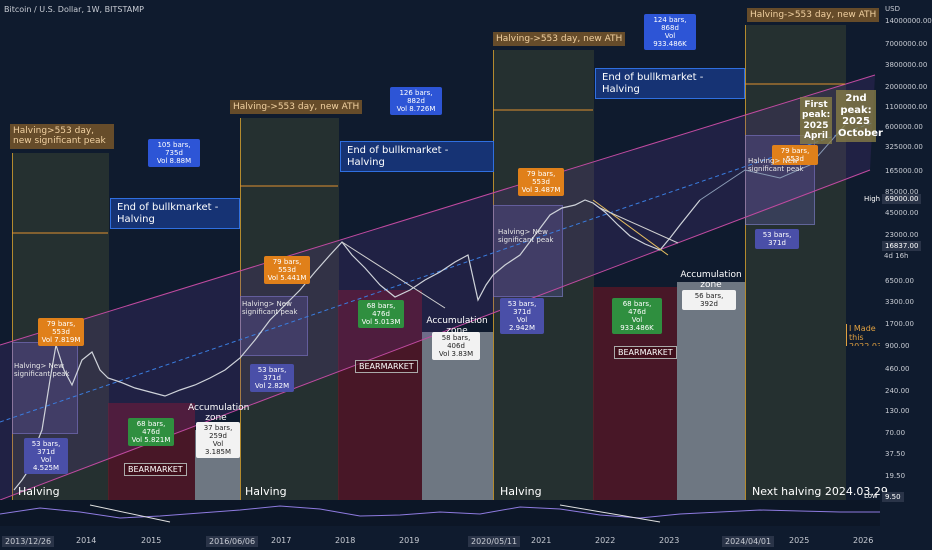 The width and height of the screenshot is (932, 550). Describe the element at coordinates (893, 497) in the screenshot. I see `low-value: 9.50` at that location.